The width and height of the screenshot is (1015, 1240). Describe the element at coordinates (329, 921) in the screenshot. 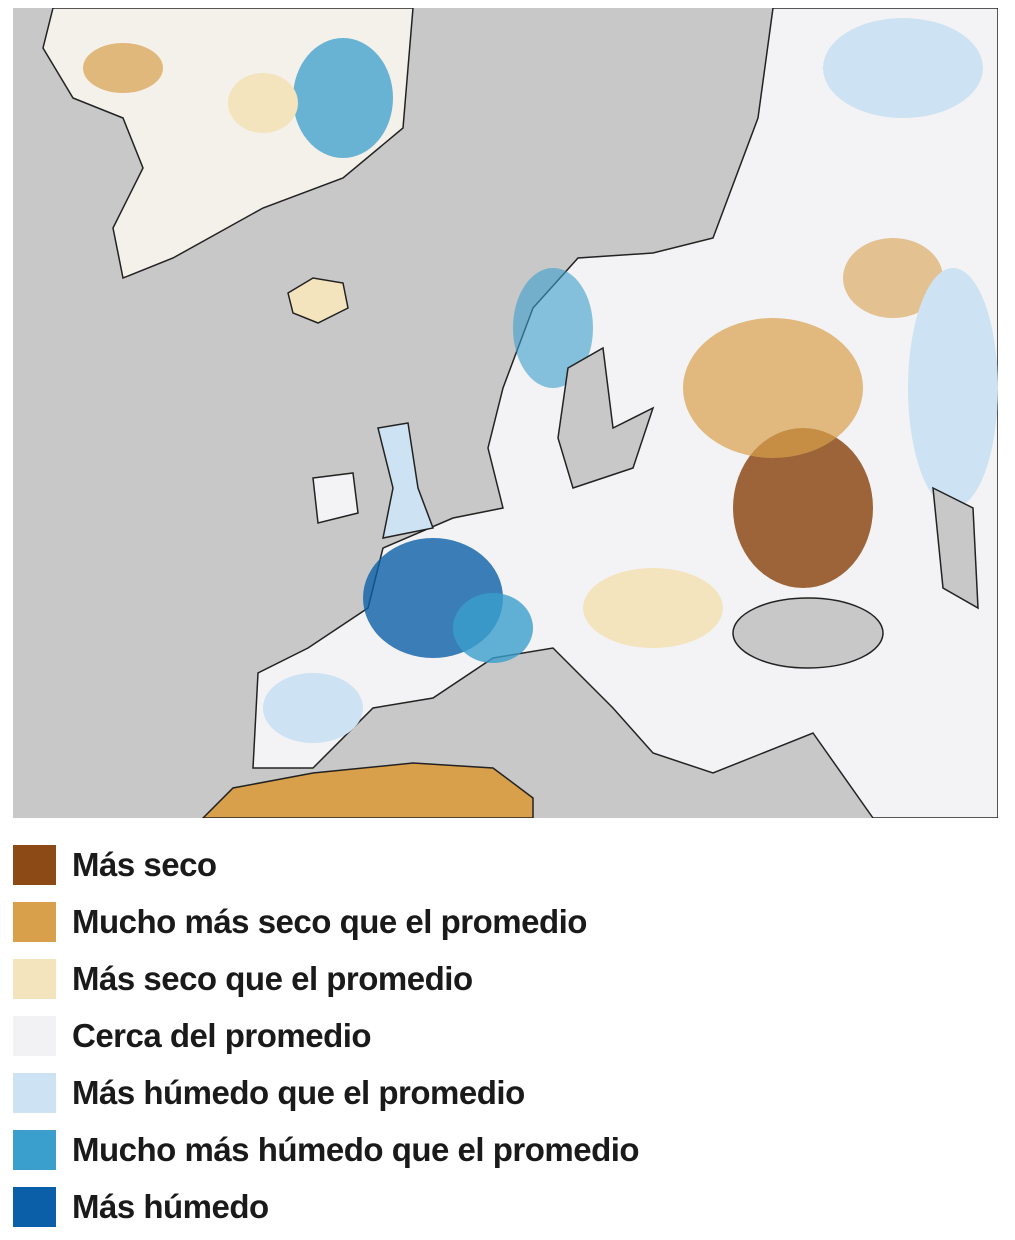

I see `legend-label: Mucho más seco que el promedio` at that location.